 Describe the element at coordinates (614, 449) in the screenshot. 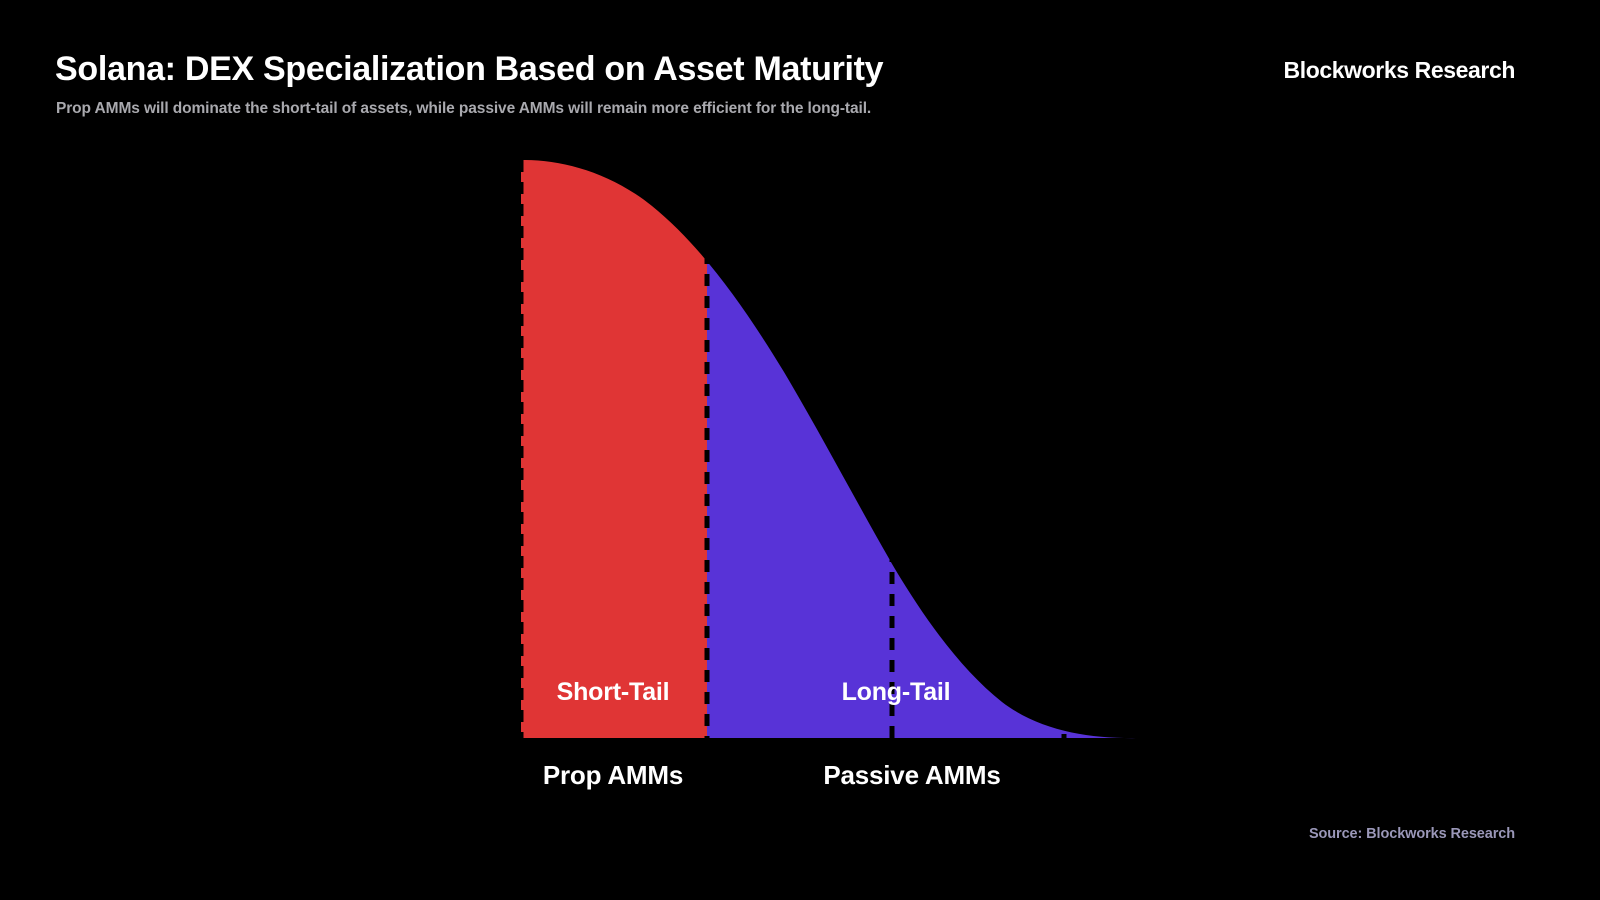

I see `short-tail-area` at that location.